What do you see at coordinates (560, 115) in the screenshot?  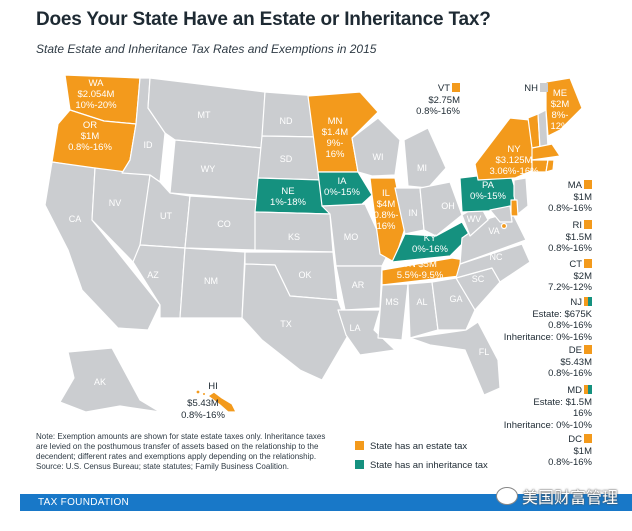 I see `label-me-rate1: 8%-` at bounding box center [560, 115].